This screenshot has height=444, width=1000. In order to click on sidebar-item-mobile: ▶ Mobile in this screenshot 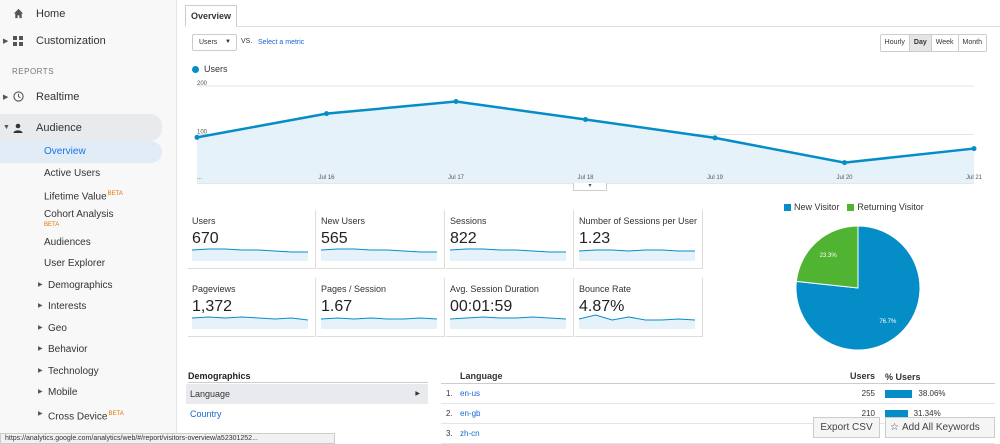, I will do `click(88, 393)`.